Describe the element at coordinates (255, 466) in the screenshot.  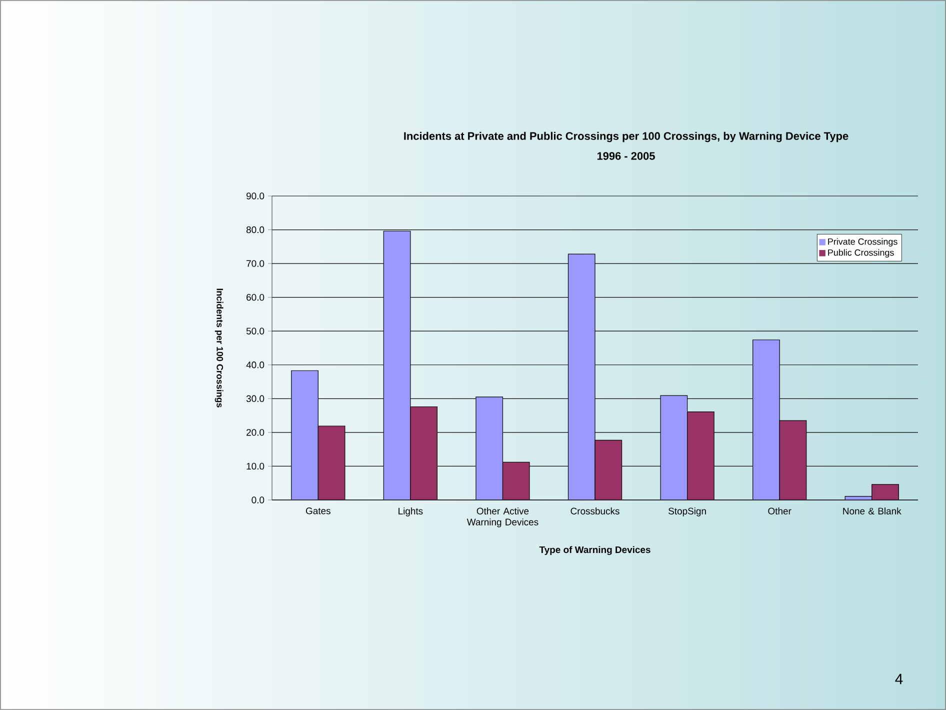
I see `y-tick-label: 10.0` at that location.